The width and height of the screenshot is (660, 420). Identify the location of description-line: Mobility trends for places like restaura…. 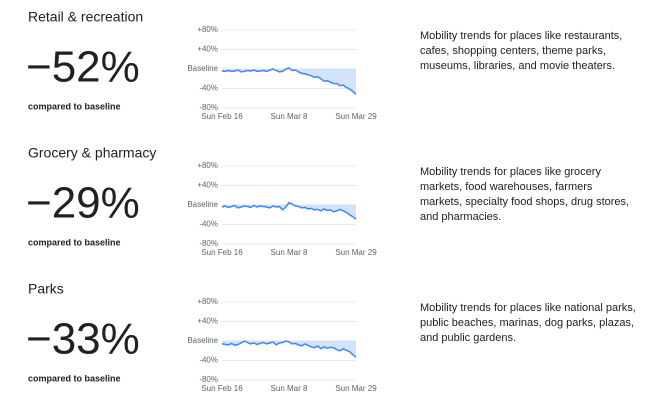
(521, 36).